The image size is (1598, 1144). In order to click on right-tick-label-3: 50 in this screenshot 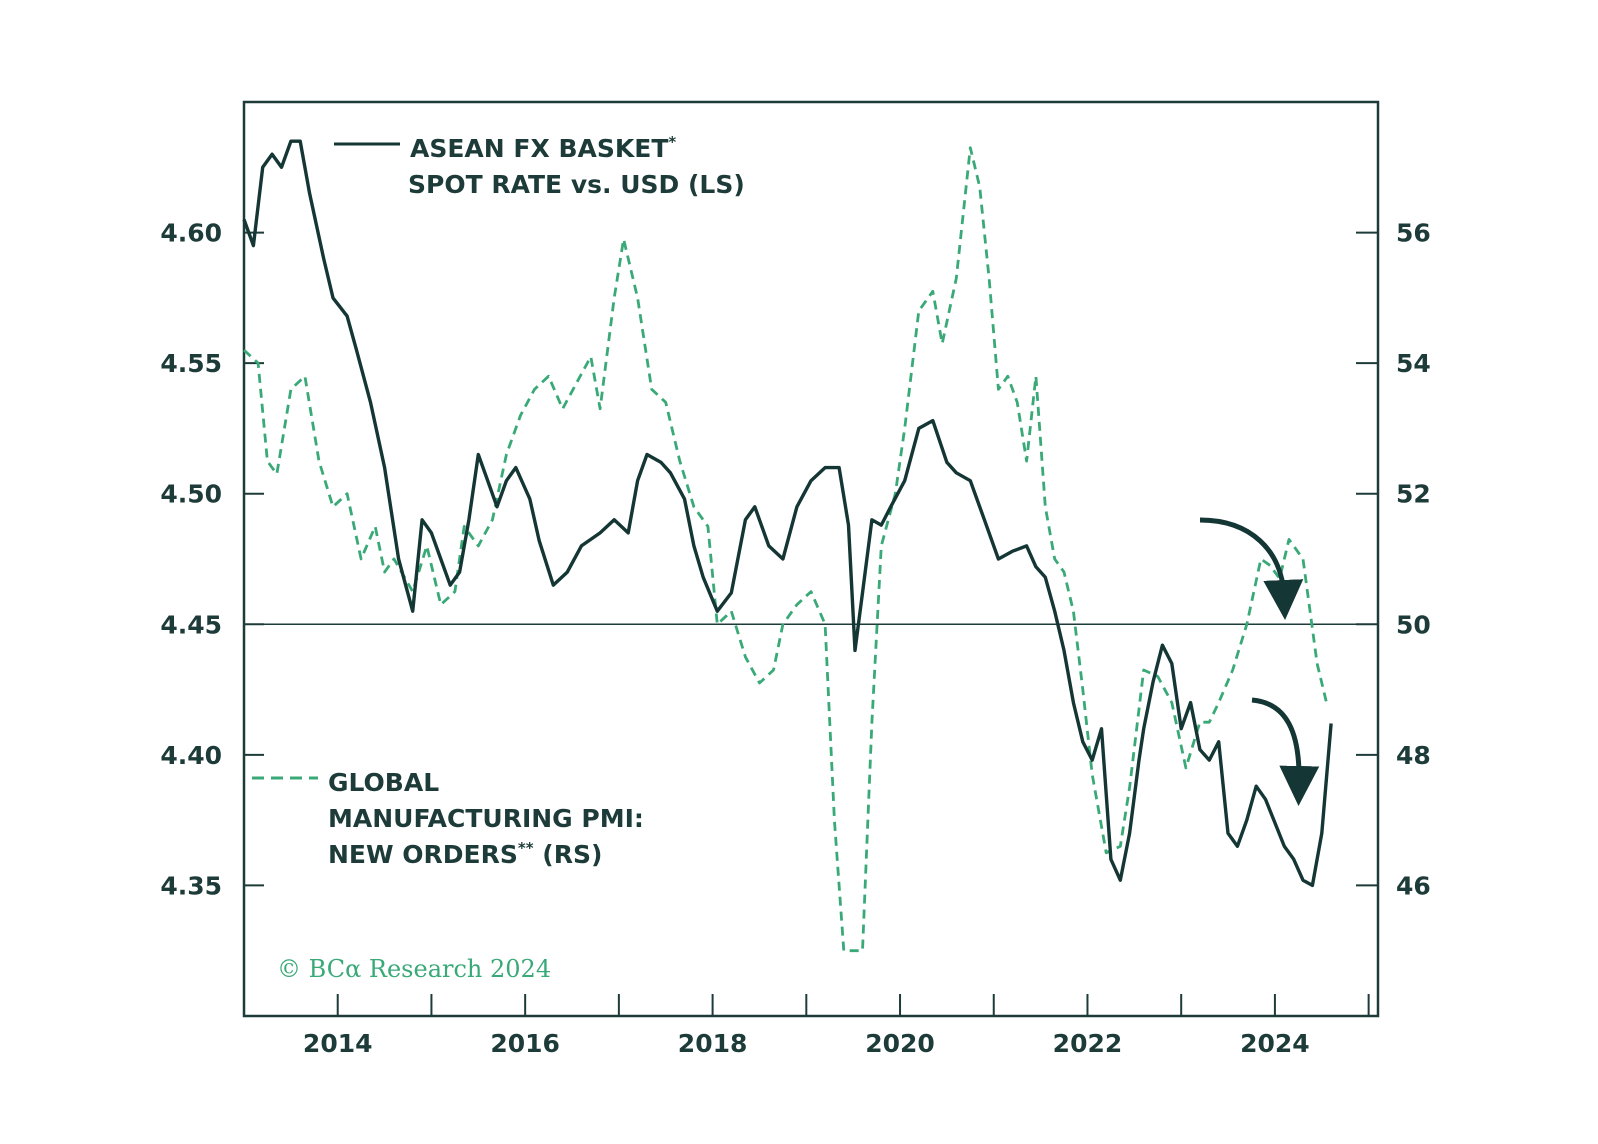, I will do `click(1413, 624)`.